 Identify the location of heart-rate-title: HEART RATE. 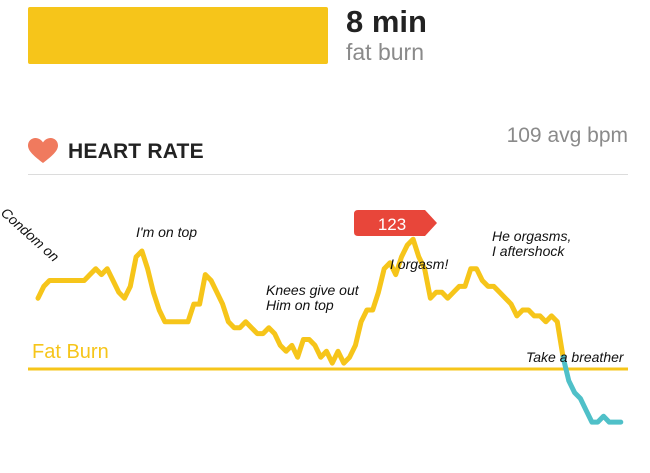
(136, 151).